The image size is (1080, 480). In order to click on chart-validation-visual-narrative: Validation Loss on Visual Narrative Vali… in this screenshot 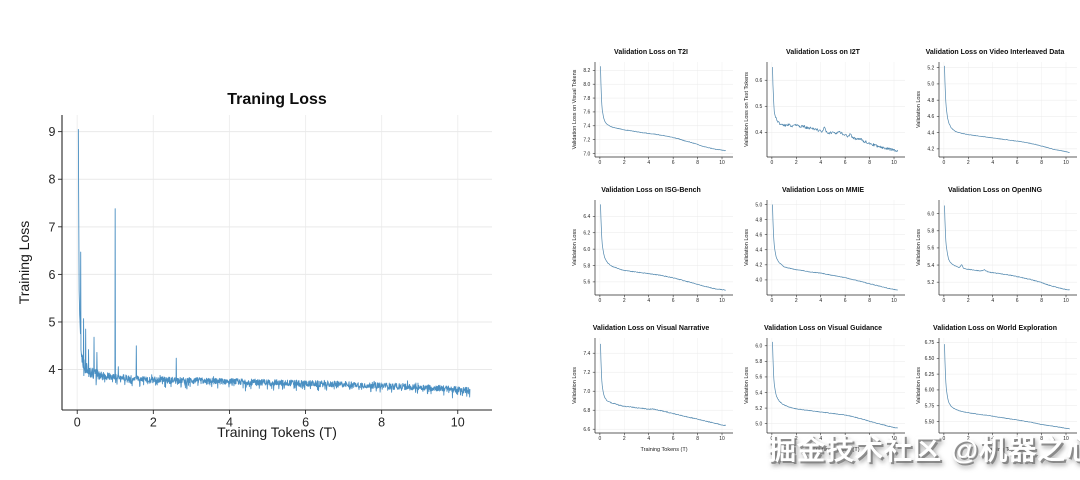, I will do `click(651, 392)`.